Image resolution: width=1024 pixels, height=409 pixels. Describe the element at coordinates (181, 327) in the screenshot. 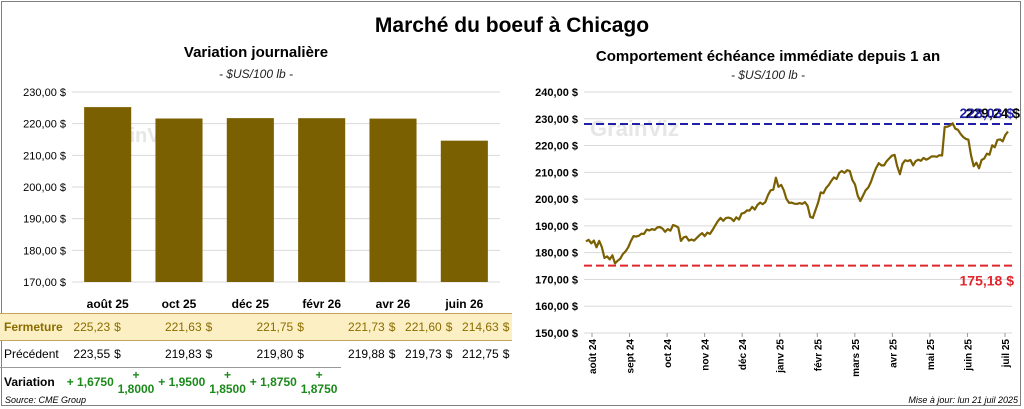

I see `table-cell-value: 221,63` at that location.